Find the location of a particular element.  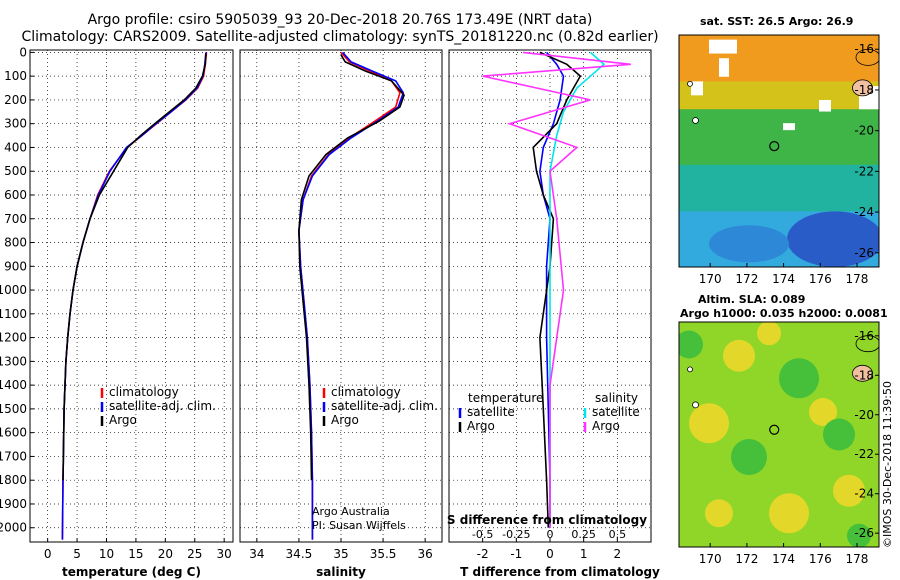

top-tick-label: -0.5 is located at coordinates (482, 534).